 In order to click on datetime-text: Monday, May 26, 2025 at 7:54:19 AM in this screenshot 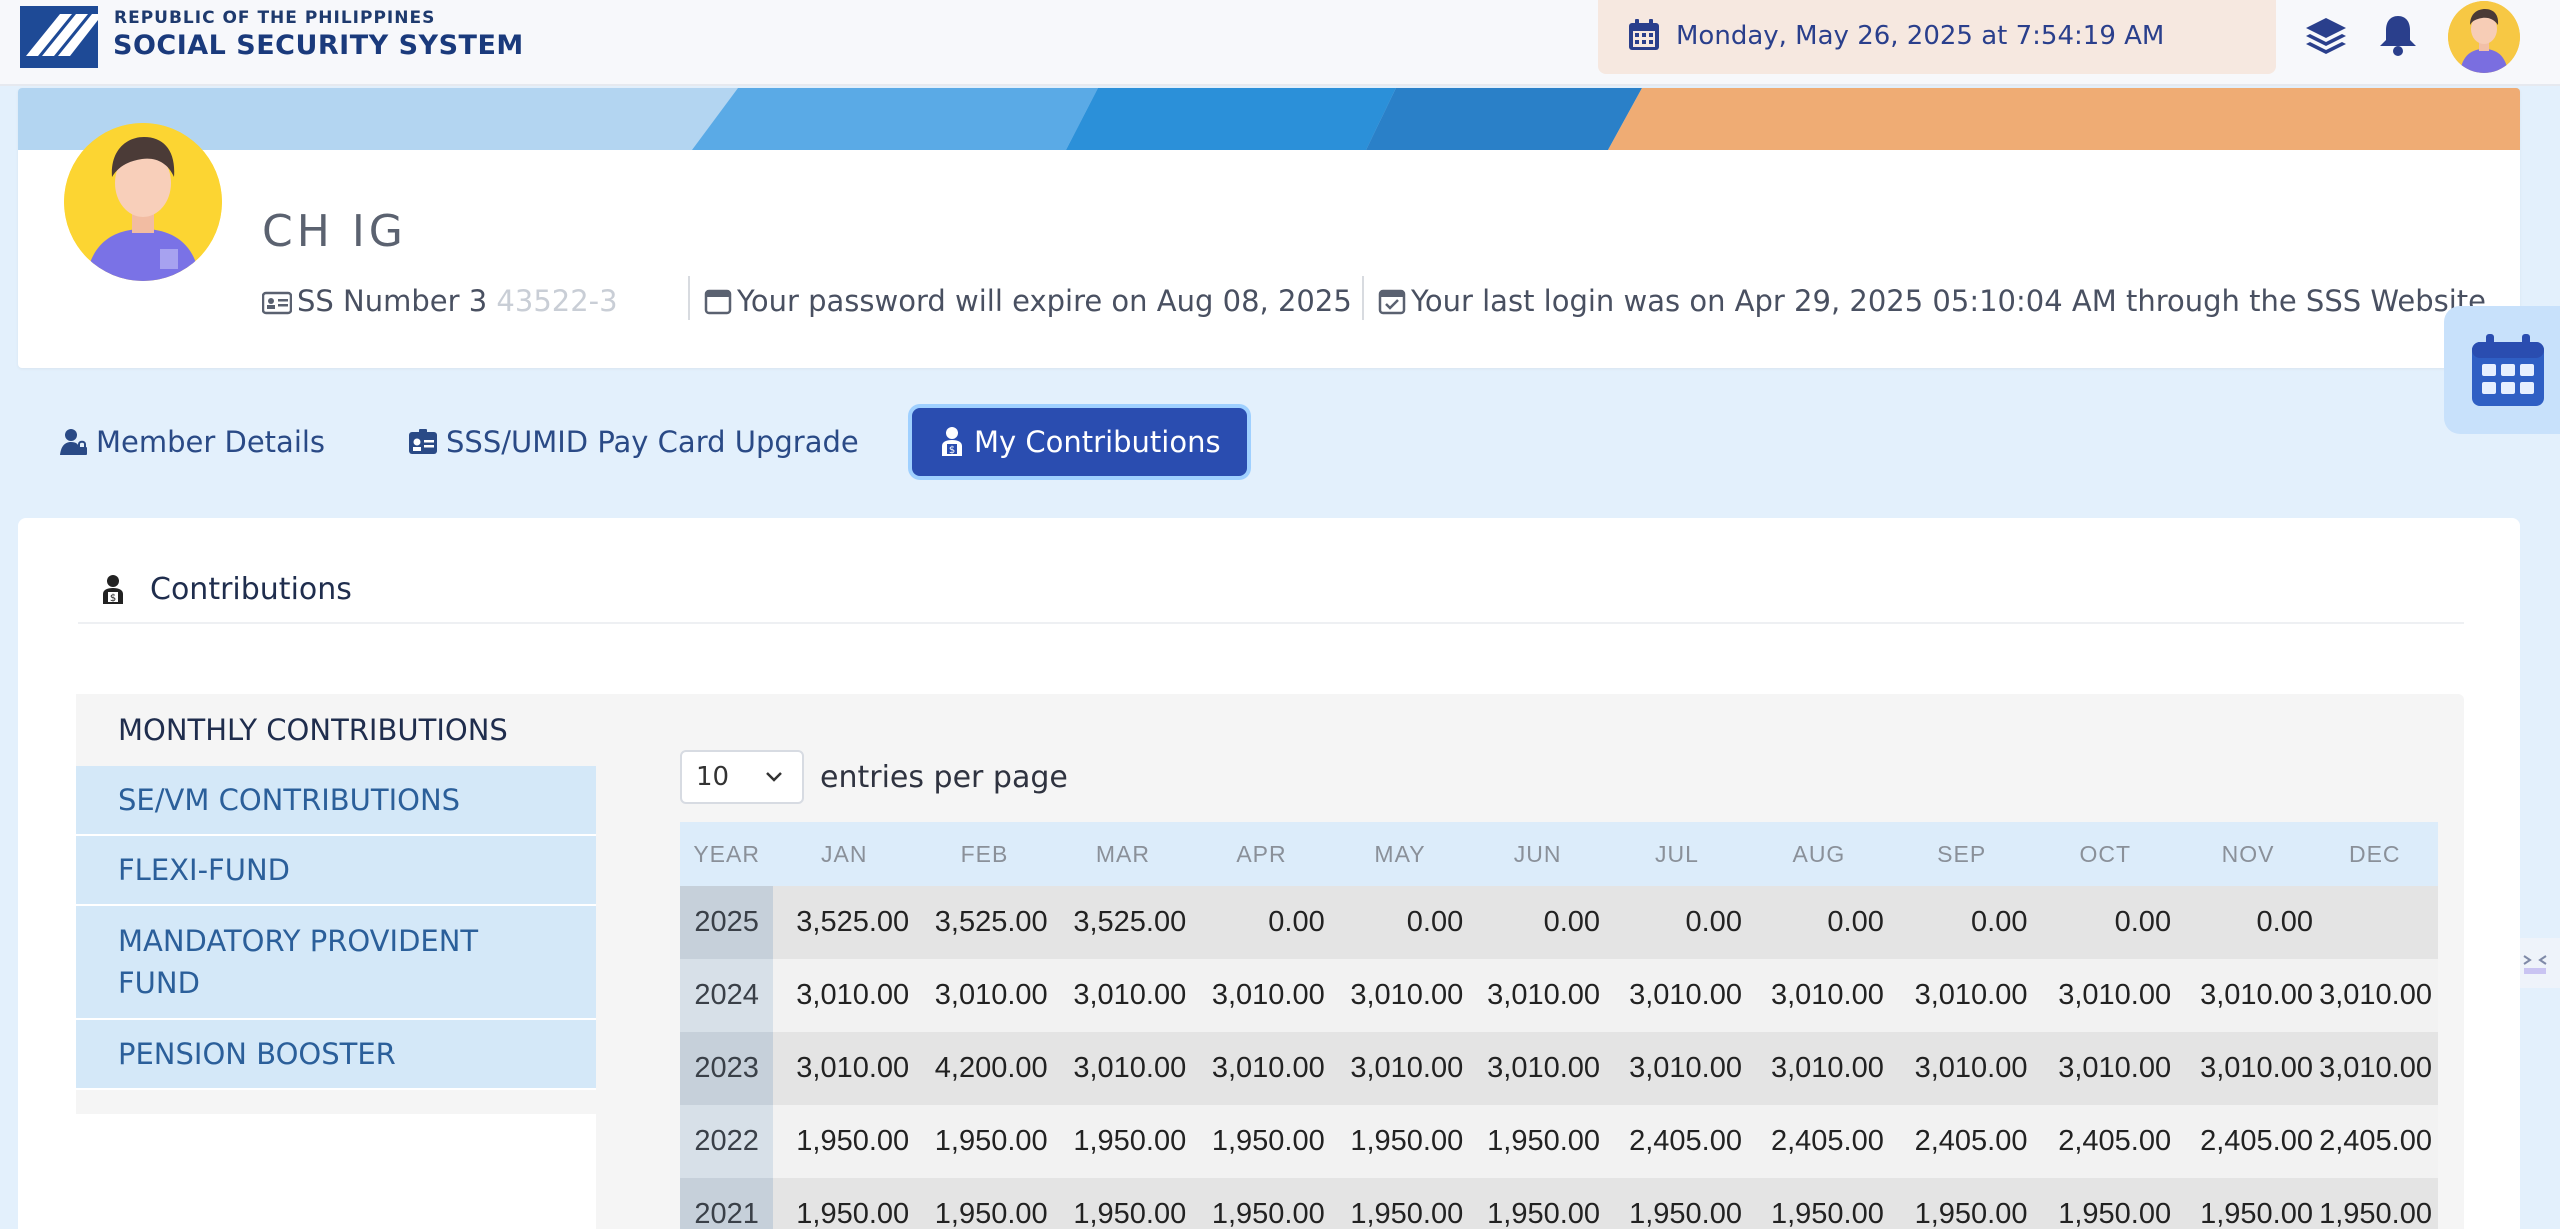, I will do `click(1920, 36)`.